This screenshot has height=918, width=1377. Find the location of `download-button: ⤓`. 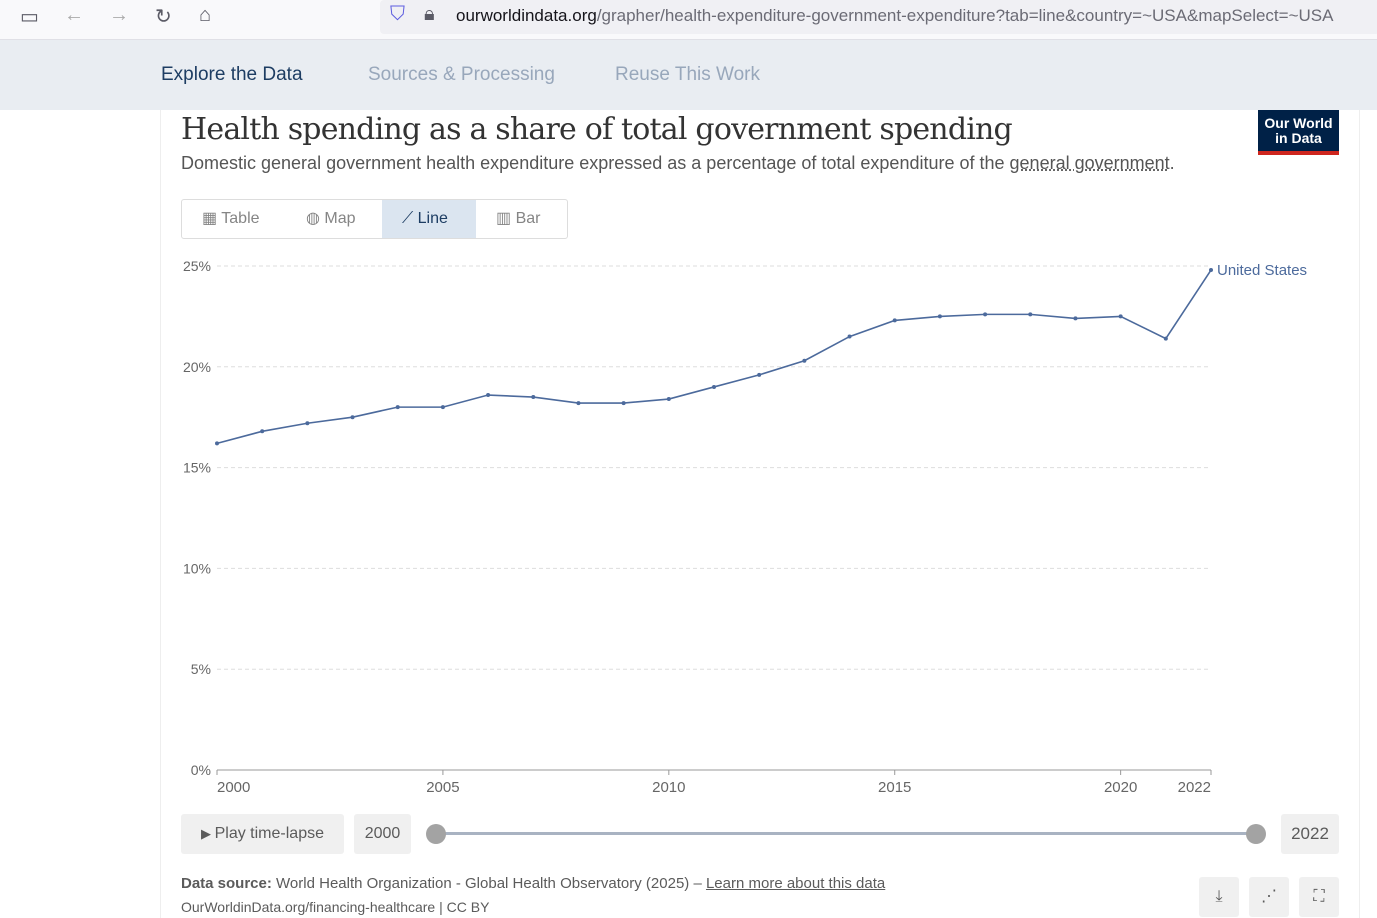

download-button: ⤓ is located at coordinates (1219, 897).